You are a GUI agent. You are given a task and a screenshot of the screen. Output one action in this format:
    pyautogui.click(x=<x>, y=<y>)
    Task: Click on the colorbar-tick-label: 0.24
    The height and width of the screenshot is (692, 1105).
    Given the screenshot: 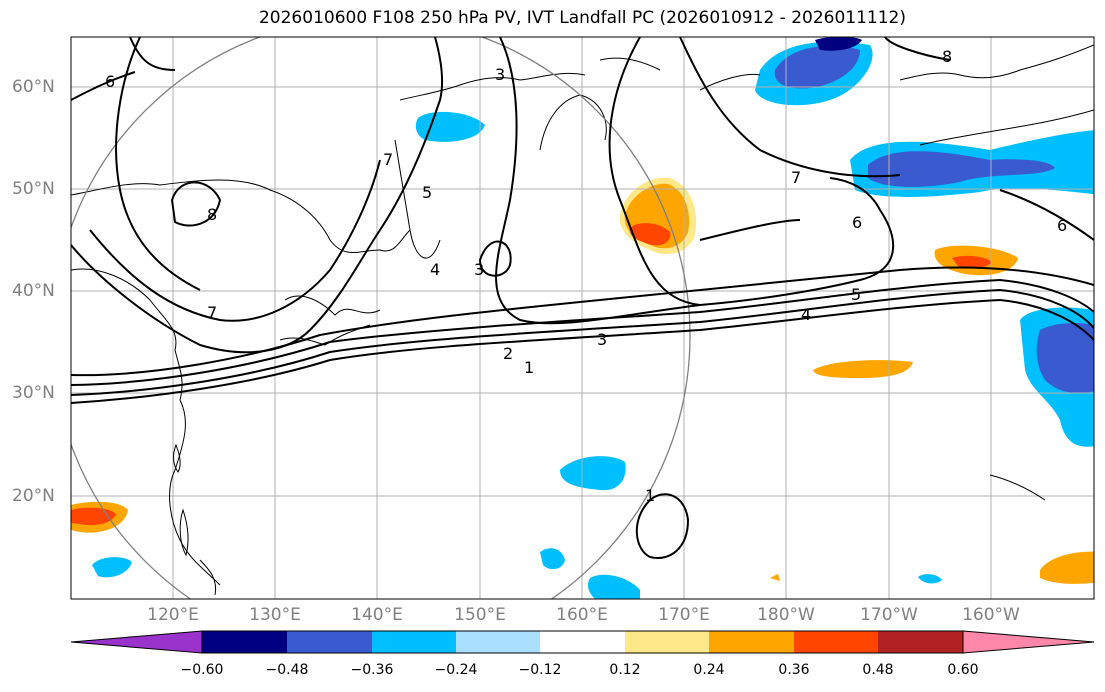 What is the action you would take?
    pyautogui.click(x=709, y=670)
    